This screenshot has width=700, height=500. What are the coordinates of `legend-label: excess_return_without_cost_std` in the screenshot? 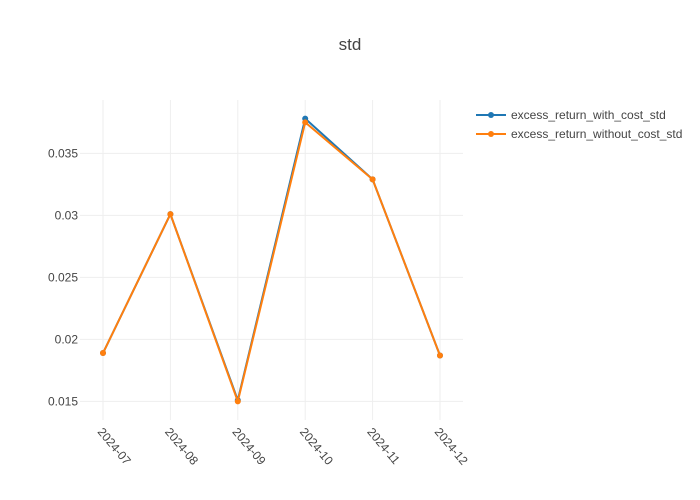 It's located at (596, 134).